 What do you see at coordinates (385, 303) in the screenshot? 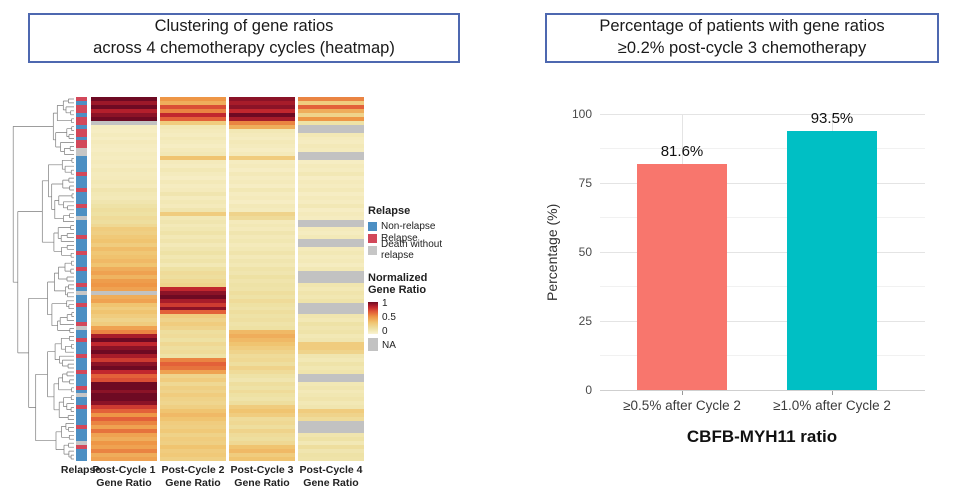
I see `colorbar-tick-1: 1` at bounding box center [385, 303].